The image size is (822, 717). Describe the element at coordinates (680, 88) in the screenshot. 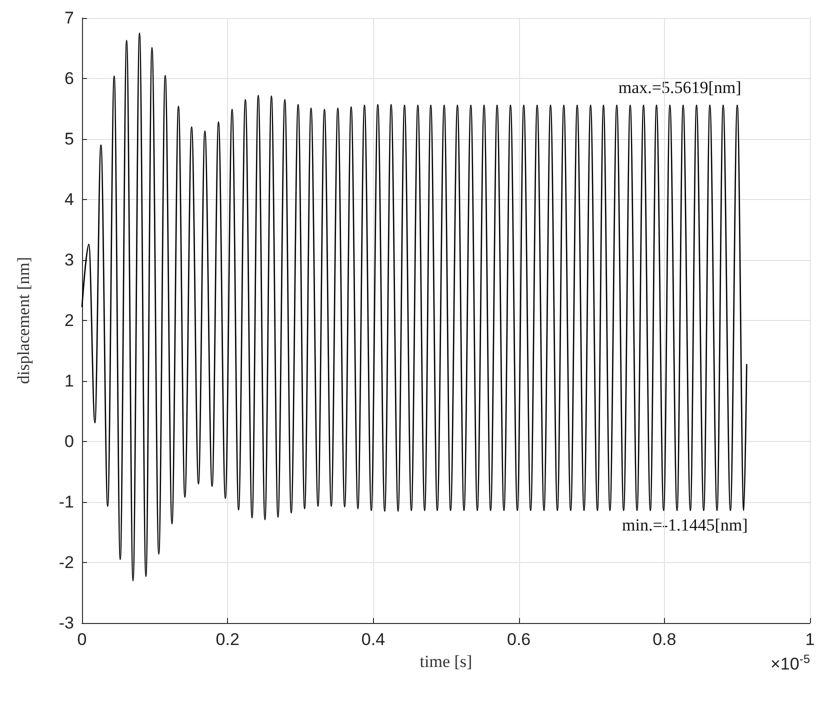

I see `annotation: max.=5.5619[nm]` at that location.